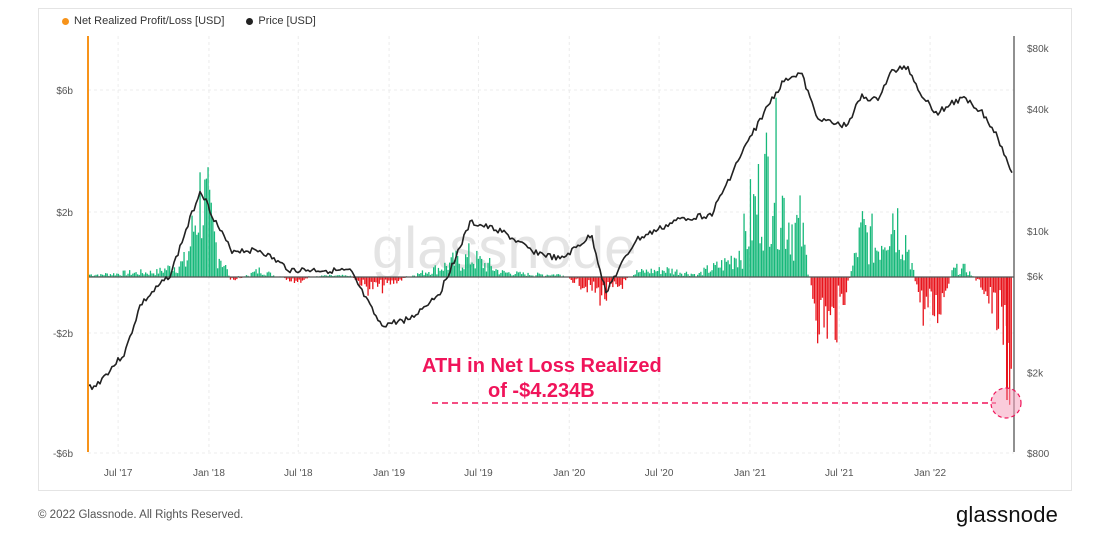 The height and width of the screenshot is (536, 1120). Describe the element at coordinates (63, 334) in the screenshot. I see `left-axis-tick-label: -$2b` at that location.